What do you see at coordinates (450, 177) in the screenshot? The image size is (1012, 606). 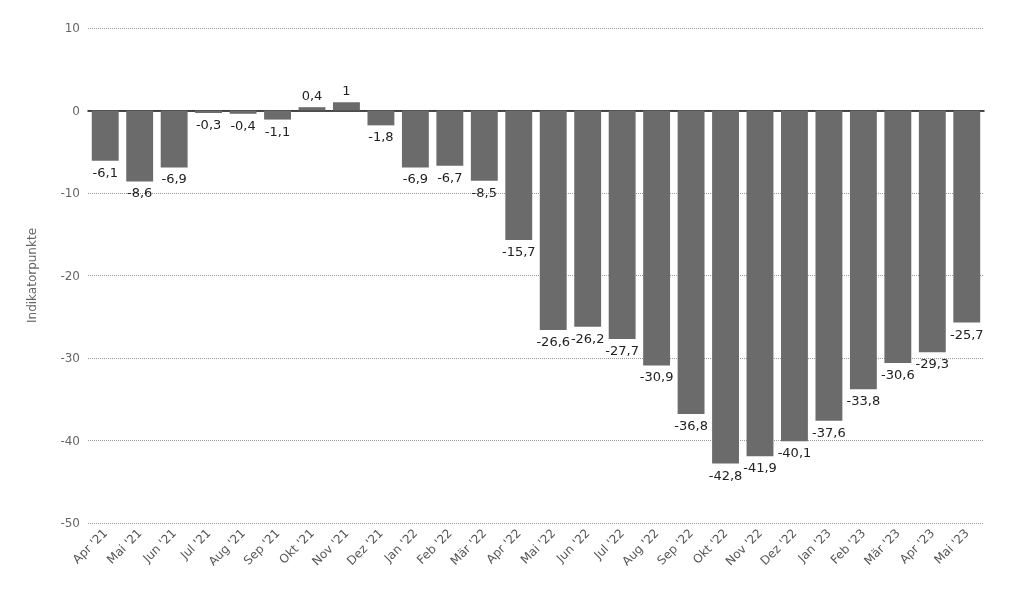 I see `data-label: -6,7` at bounding box center [450, 177].